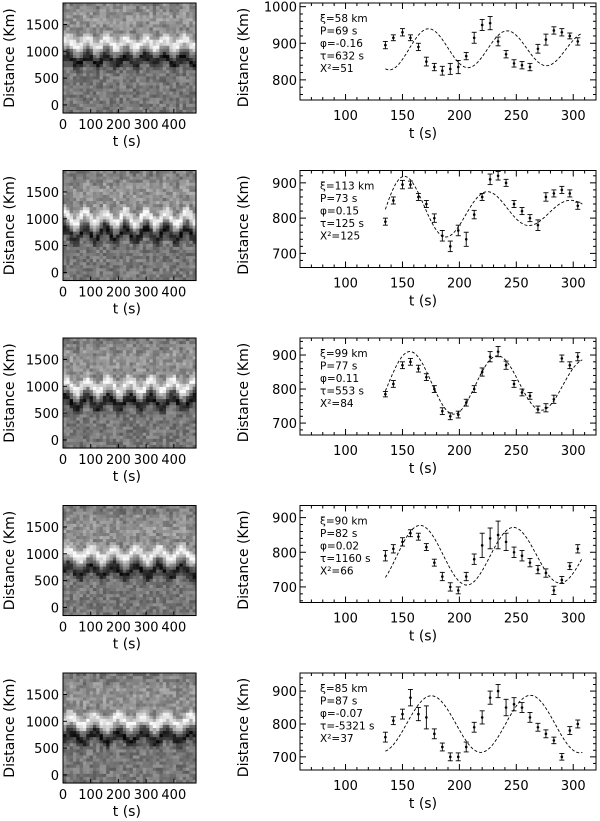 This screenshot has width=600, height=821. What do you see at coordinates (423, 469) in the screenshot?
I see `x-axis-label: t (s)` at bounding box center [423, 469].